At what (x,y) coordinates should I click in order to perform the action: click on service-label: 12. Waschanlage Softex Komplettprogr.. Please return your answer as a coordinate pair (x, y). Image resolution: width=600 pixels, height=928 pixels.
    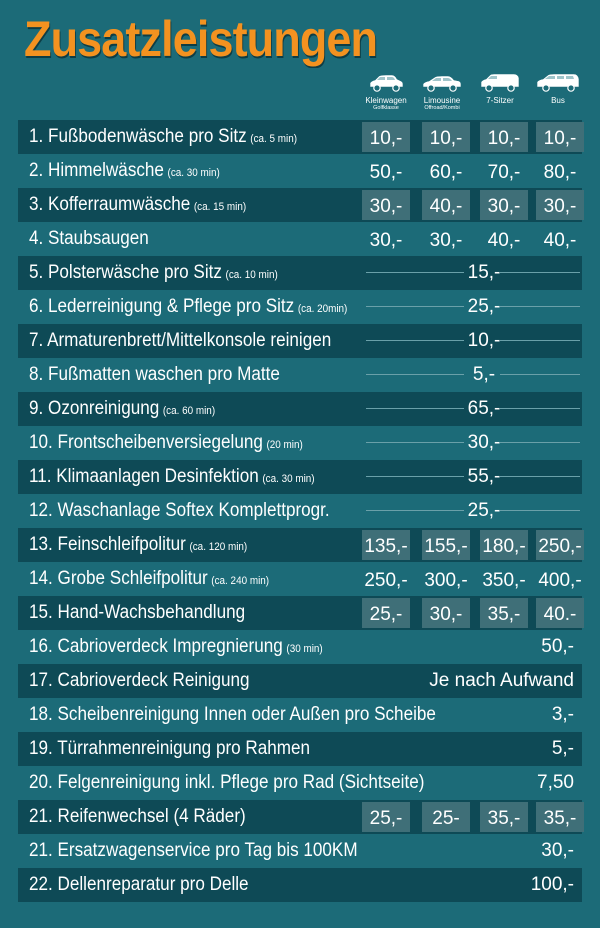
    Looking at the image, I should click on (179, 511).